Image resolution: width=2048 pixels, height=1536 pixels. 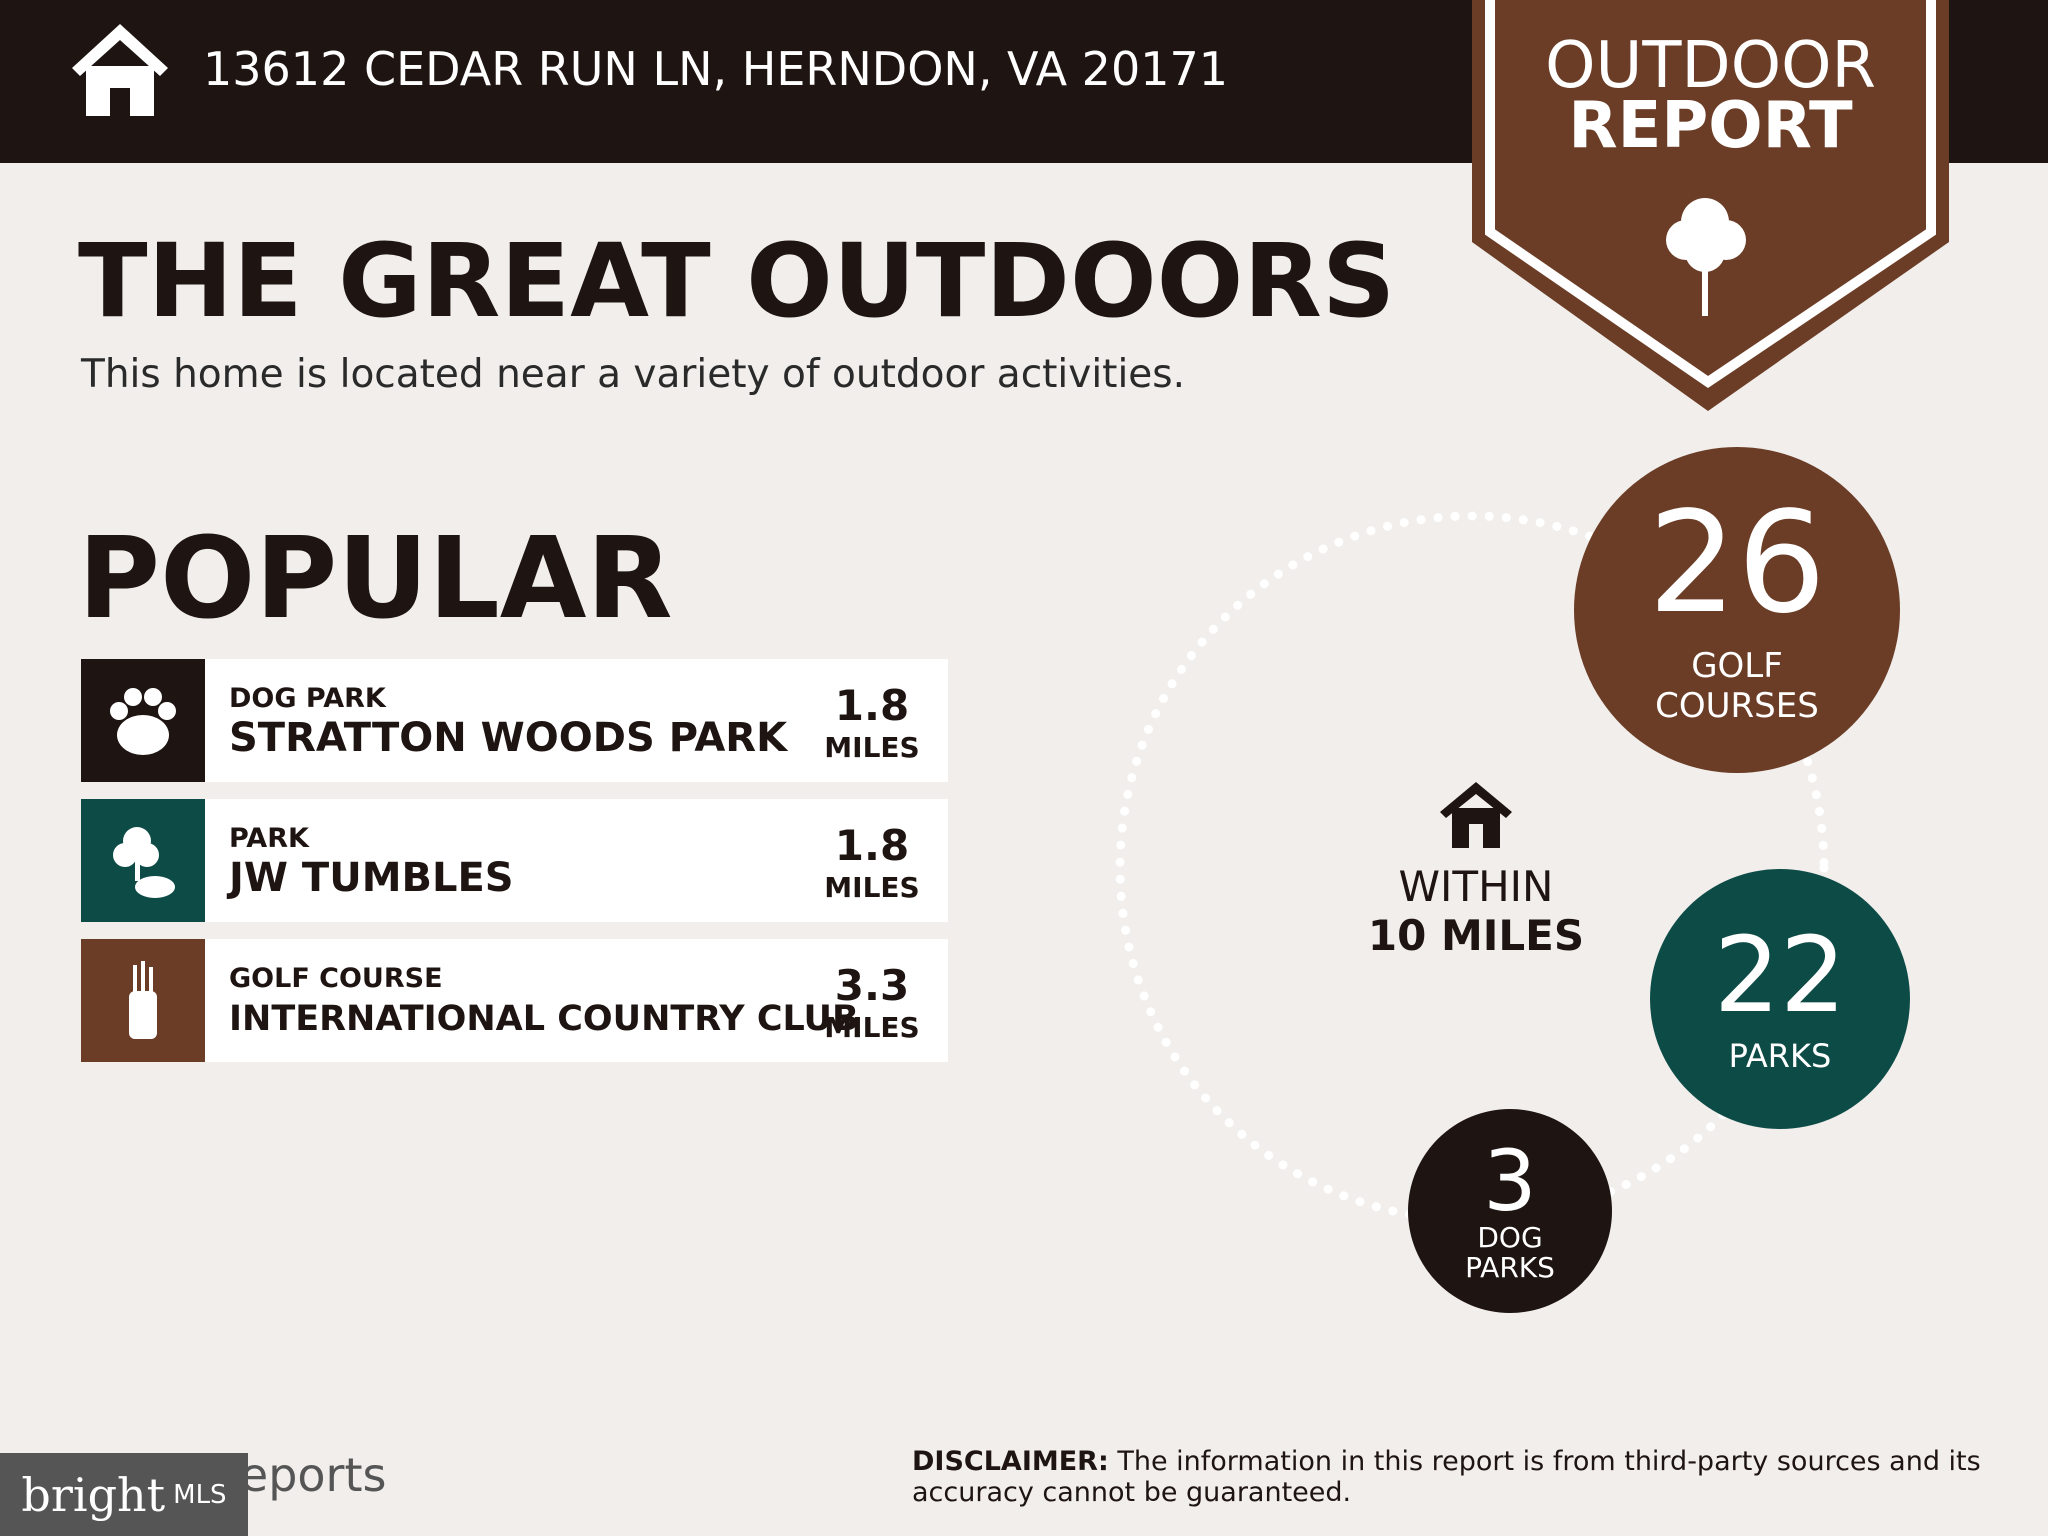 I want to click on item-category: PARK, so click(x=269, y=838).